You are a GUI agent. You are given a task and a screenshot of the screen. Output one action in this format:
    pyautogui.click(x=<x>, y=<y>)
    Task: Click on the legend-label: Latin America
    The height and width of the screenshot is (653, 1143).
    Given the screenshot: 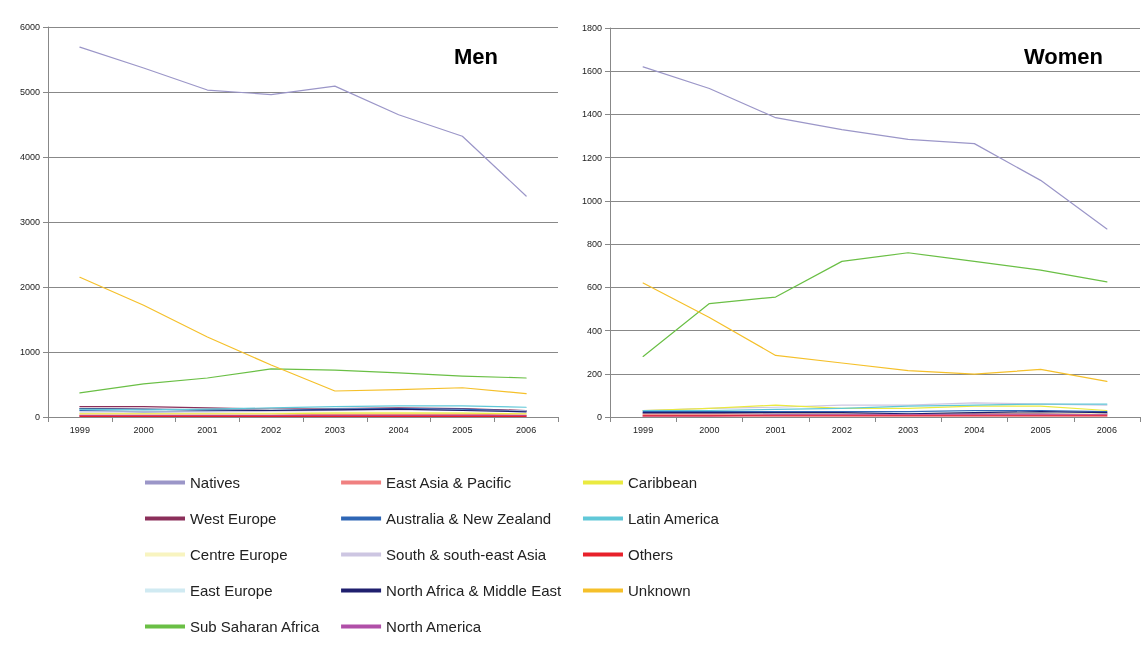 What is the action you would take?
    pyautogui.click(x=673, y=518)
    